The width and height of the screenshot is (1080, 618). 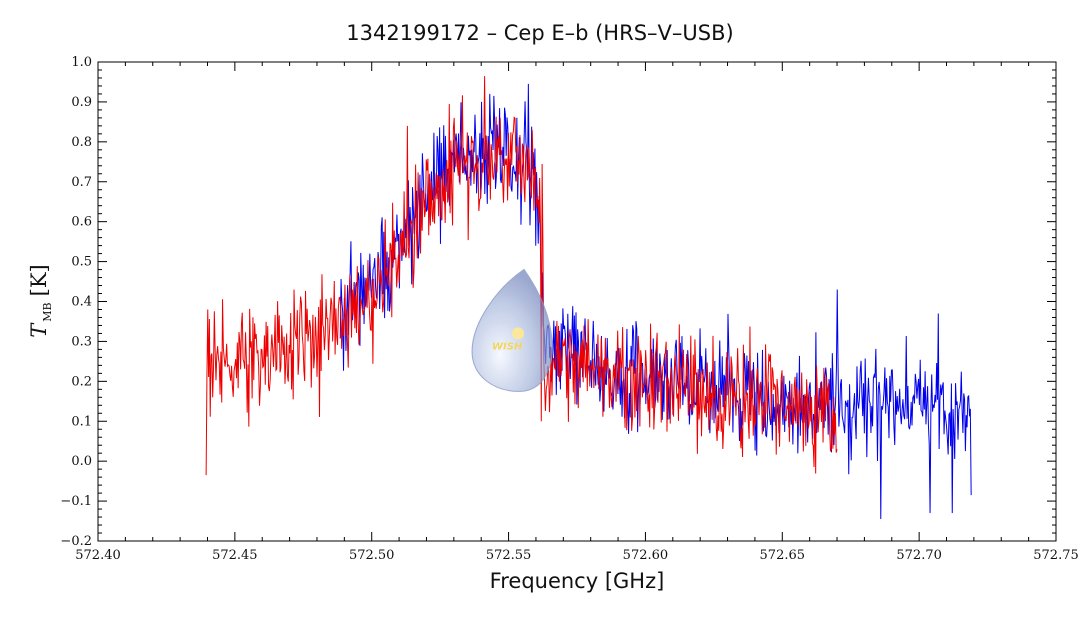 I want to click on y-axis-unit: [K], so click(x=39, y=280).